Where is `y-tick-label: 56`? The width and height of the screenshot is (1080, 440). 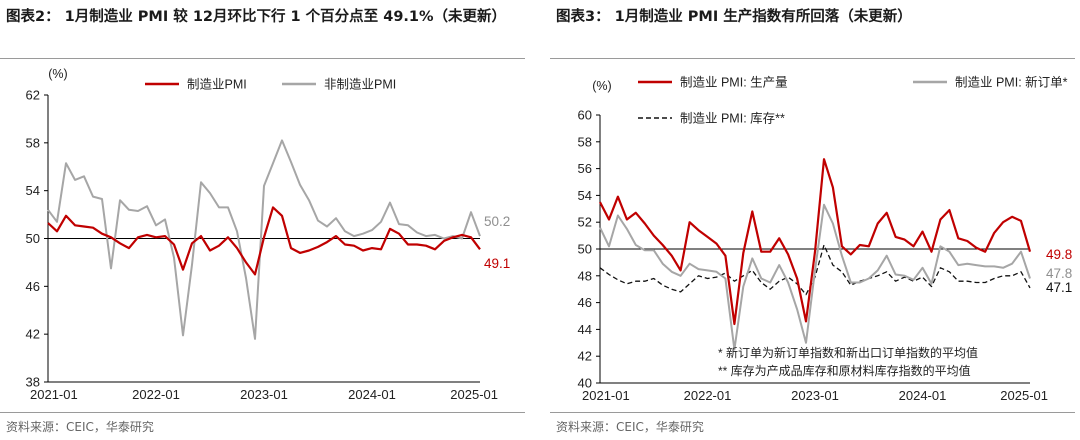
y-tick-label: 56 is located at coordinates (585, 168).